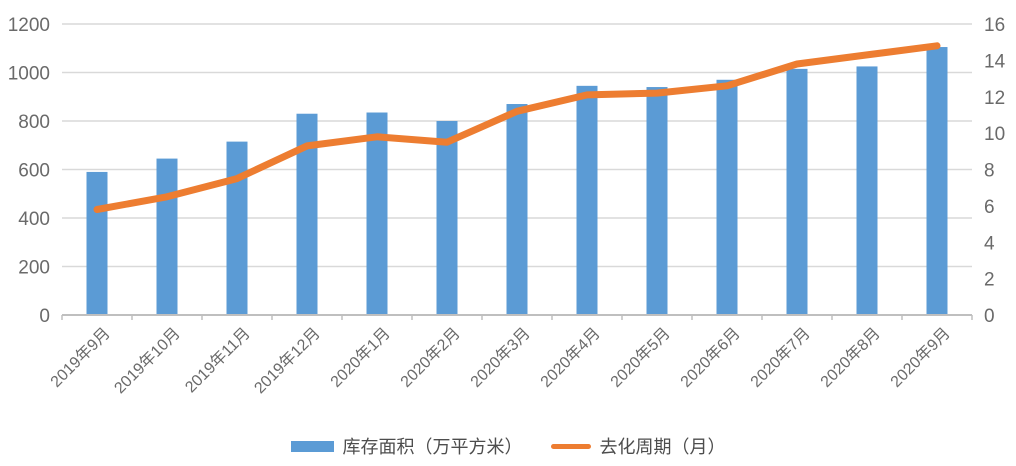 The height and width of the screenshot is (466, 1016). Describe the element at coordinates (147, 360) in the screenshot. I see `x-axis-label: 2019年10月` at that location.